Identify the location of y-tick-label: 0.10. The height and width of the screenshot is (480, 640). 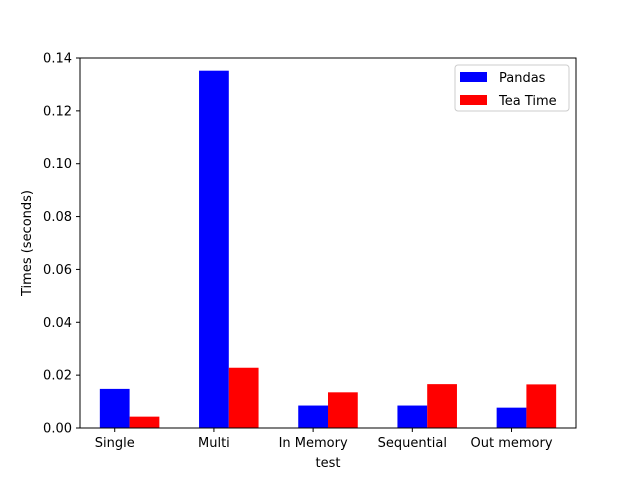
(57, 164).